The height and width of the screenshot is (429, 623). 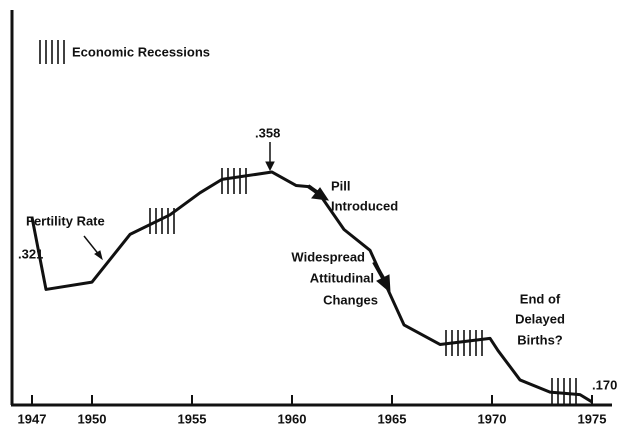 I want to click on legend-symbol, so click(x=52, y=52).